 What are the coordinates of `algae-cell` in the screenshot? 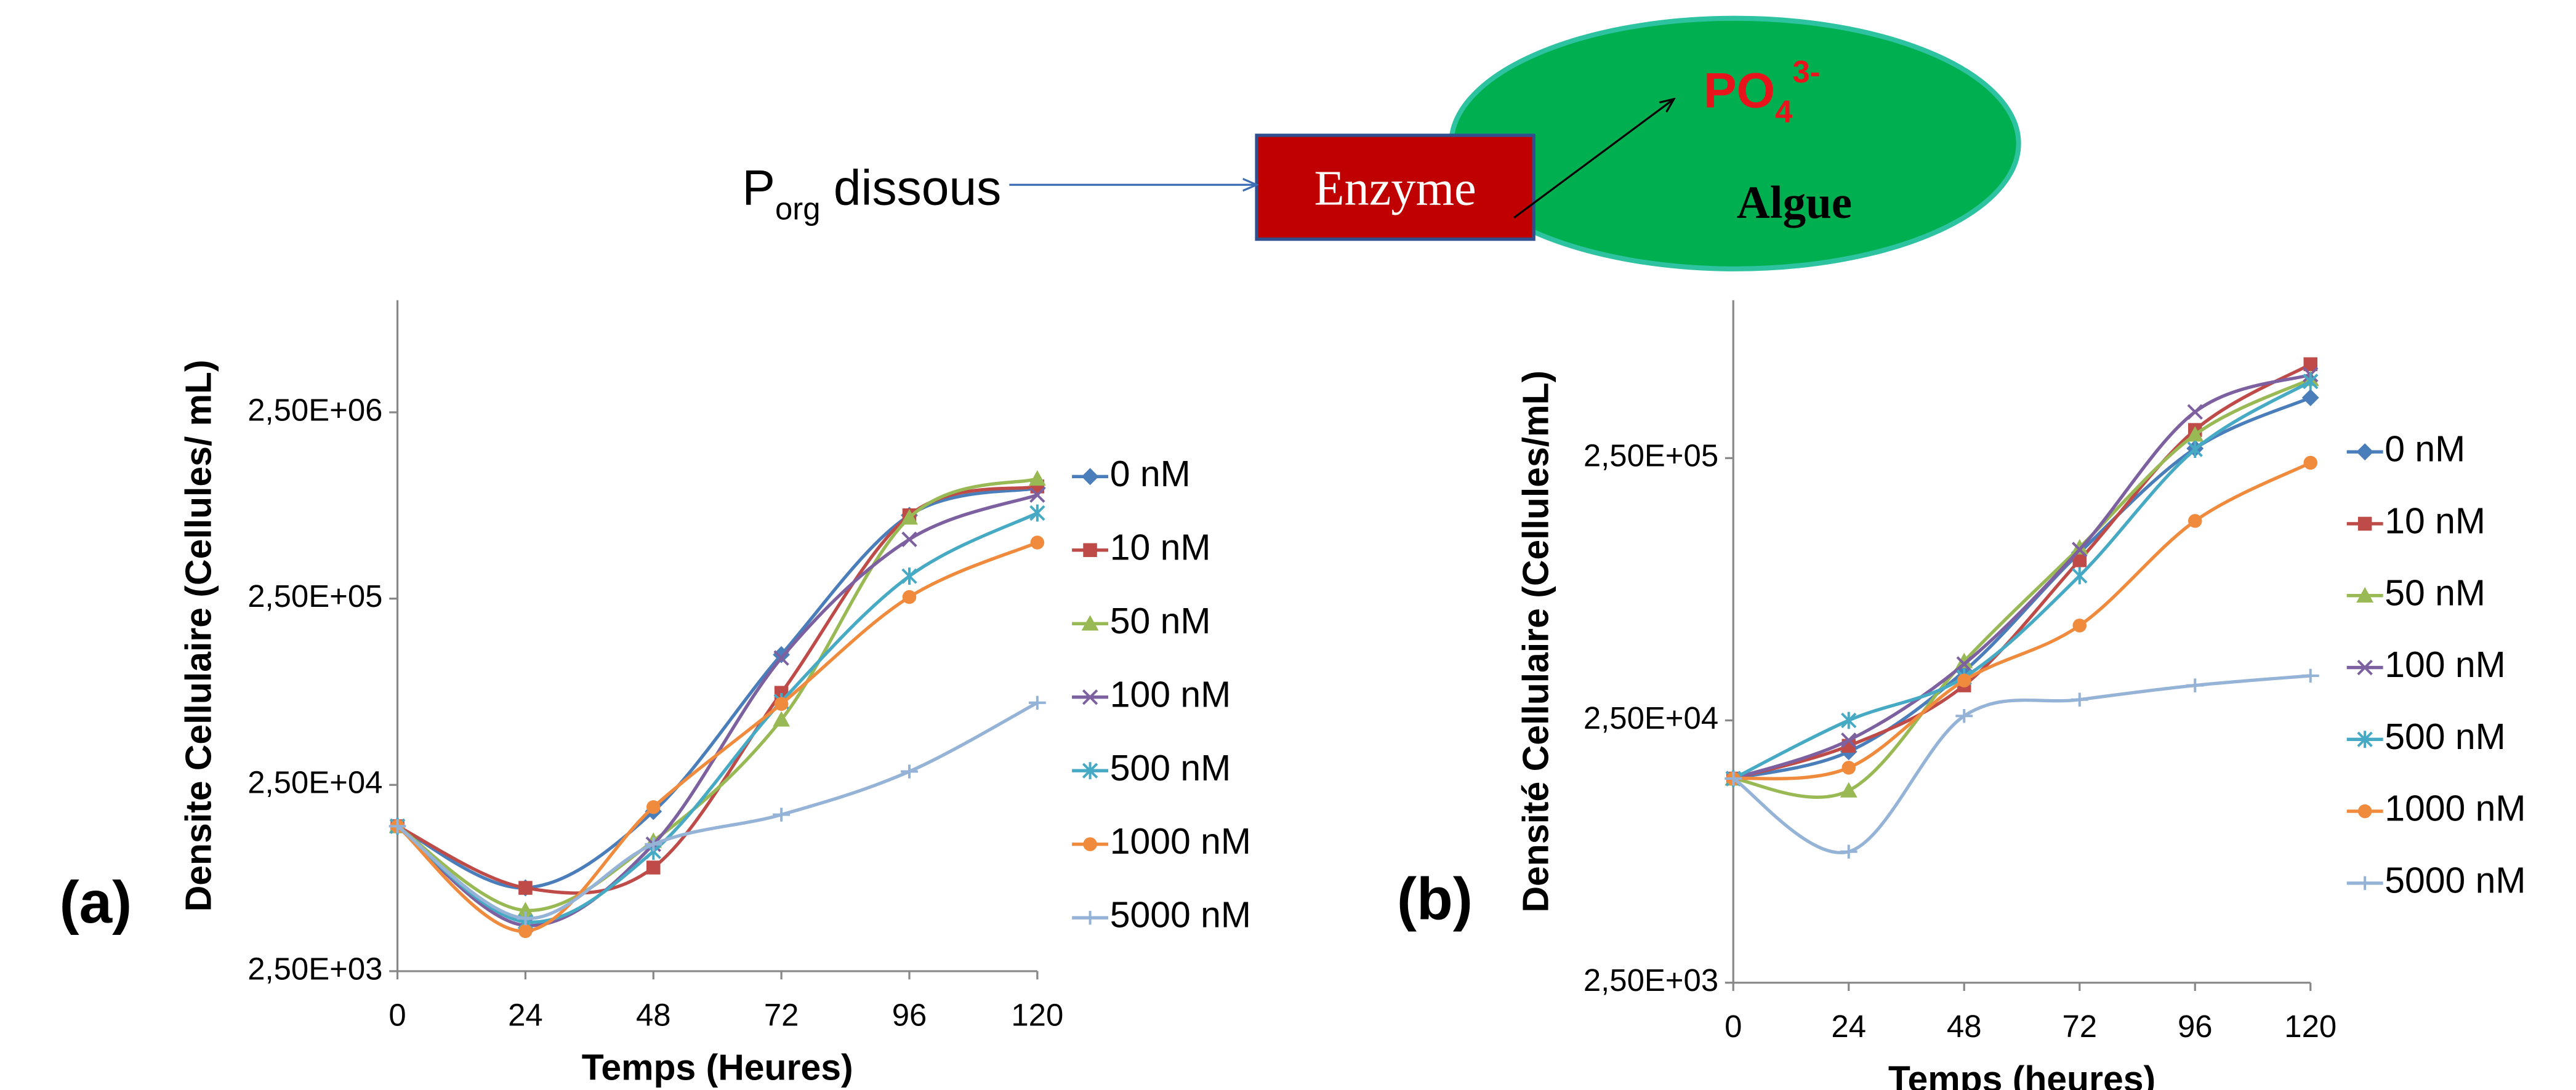 It's located at (1735, 143).